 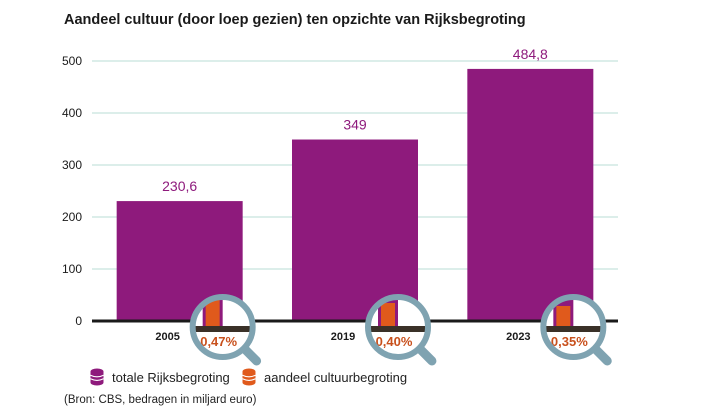 I want to click on share-label-2005: 0,47%, so click(x=218, y=341).